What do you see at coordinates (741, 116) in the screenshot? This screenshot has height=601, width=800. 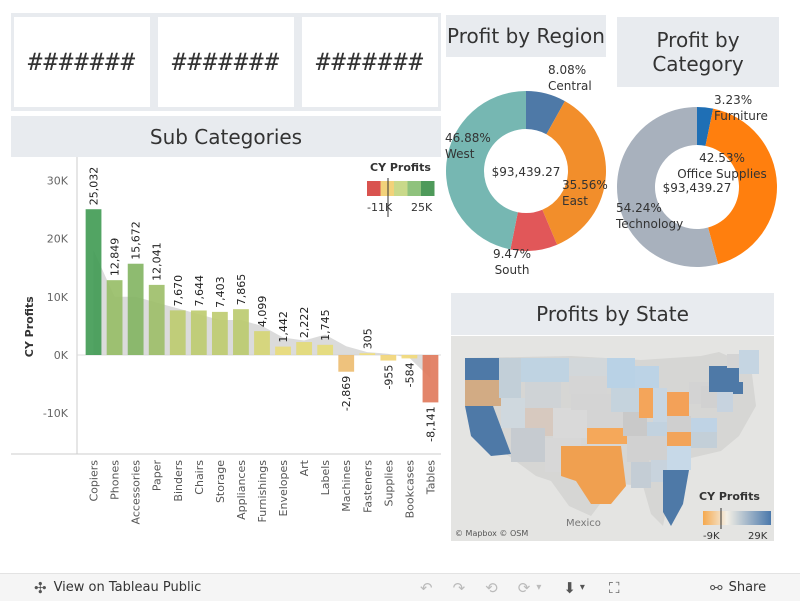 I see `donut-category-label: Furniture` at bounding box center [741, 116].